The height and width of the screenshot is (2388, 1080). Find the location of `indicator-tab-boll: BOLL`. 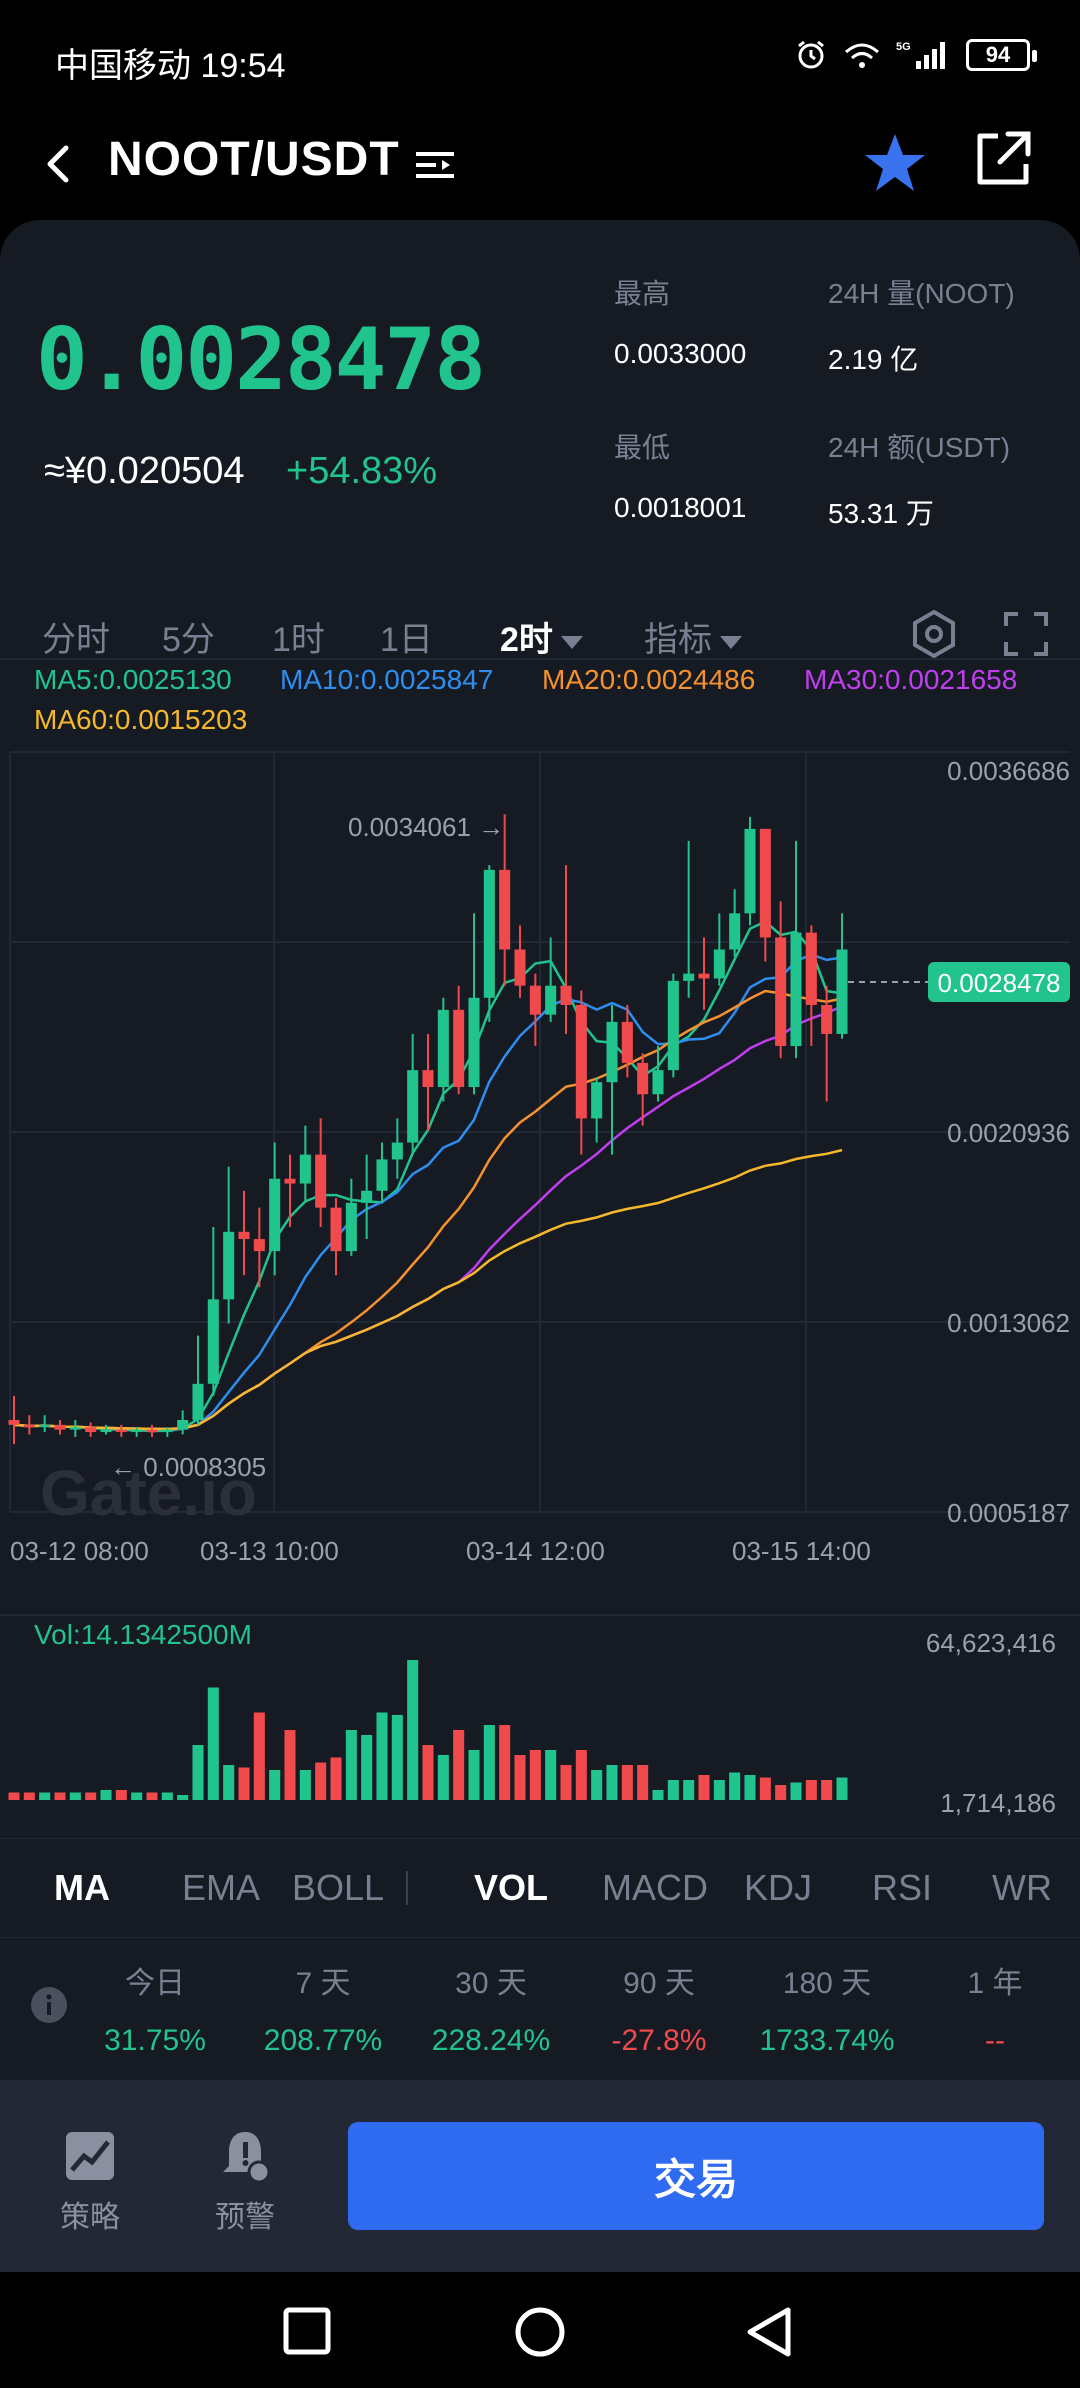

indicator-tab-boll: BOLL is located at coordinates (338, 1887).